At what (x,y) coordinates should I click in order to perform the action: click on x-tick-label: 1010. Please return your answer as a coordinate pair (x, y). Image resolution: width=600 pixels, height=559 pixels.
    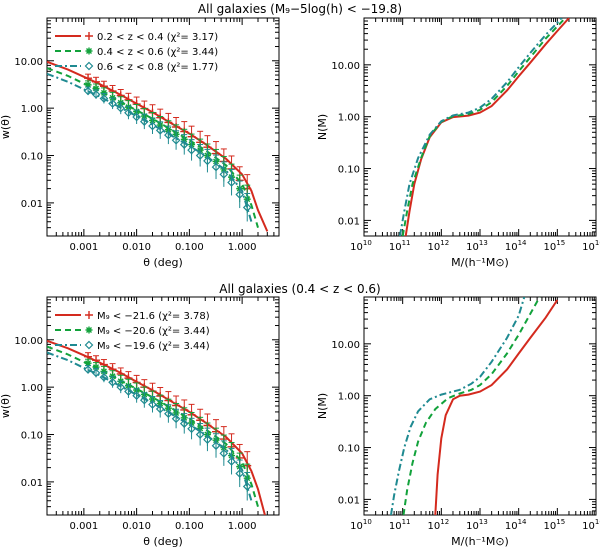
    Looking at the image, I should click on (361, 246).